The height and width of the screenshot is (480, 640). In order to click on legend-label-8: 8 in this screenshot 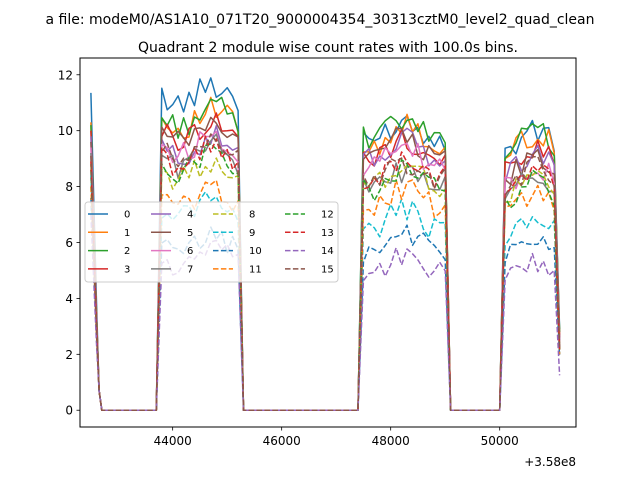, I will do `click(252, 215)`.